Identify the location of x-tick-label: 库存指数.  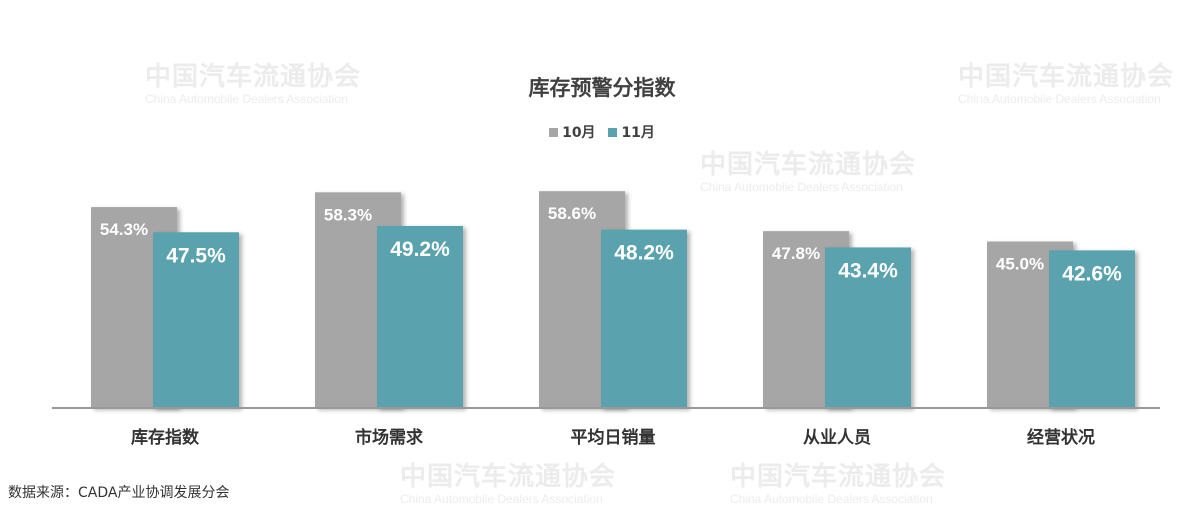
(165, 437).